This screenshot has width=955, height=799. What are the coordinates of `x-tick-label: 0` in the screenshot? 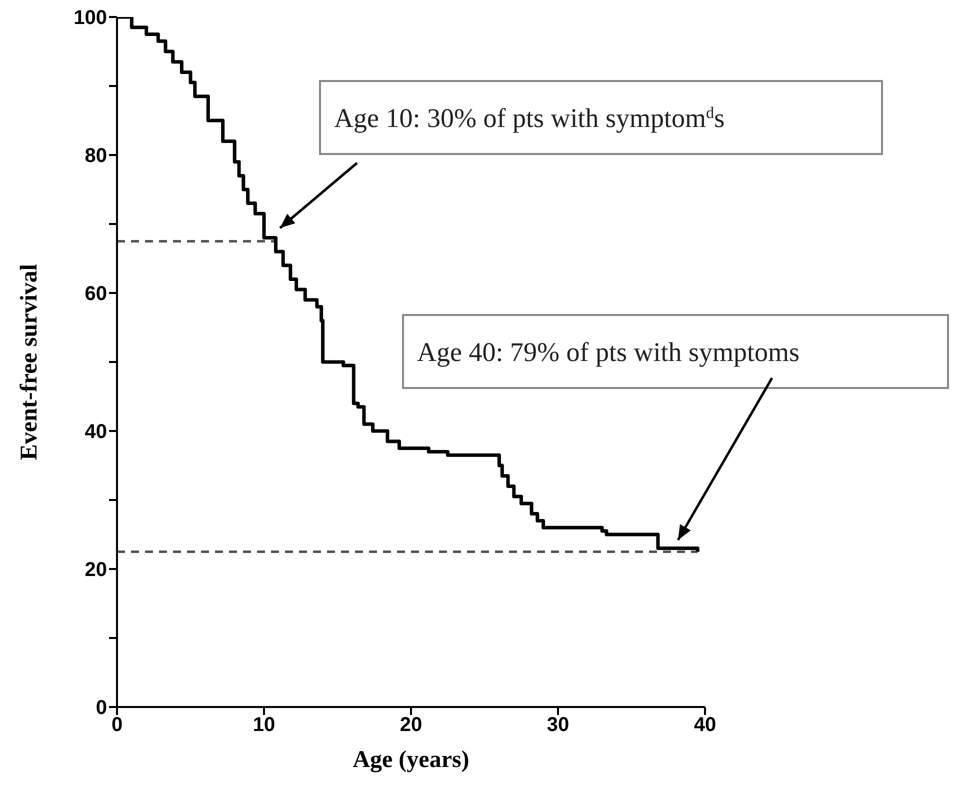 It's located at (117, 725).